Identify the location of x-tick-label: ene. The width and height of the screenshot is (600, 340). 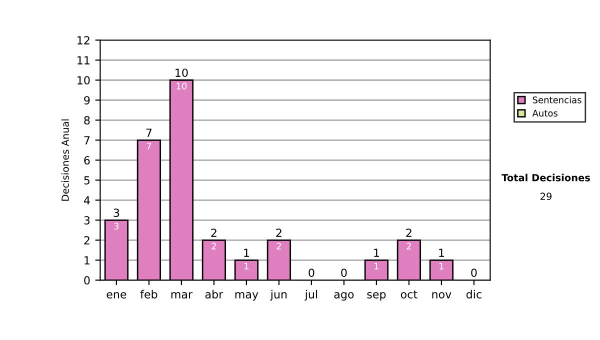
(116, 295).